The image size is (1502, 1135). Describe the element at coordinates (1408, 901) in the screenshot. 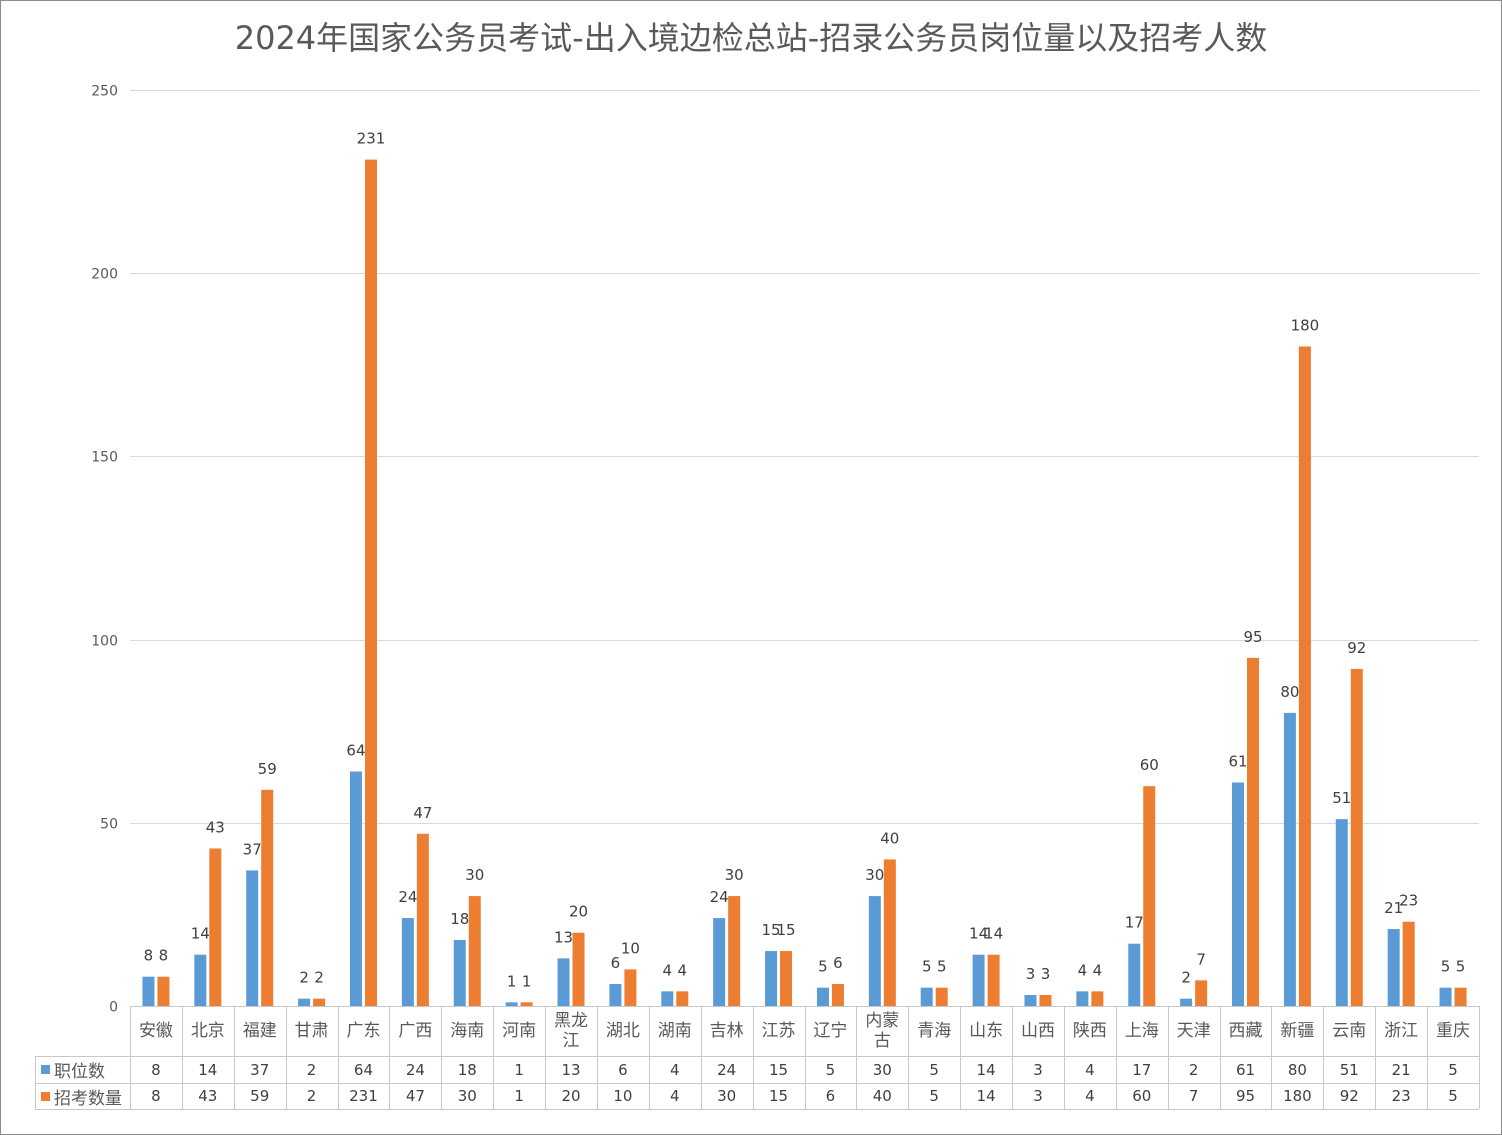

I see `data-label: 23` at that location.